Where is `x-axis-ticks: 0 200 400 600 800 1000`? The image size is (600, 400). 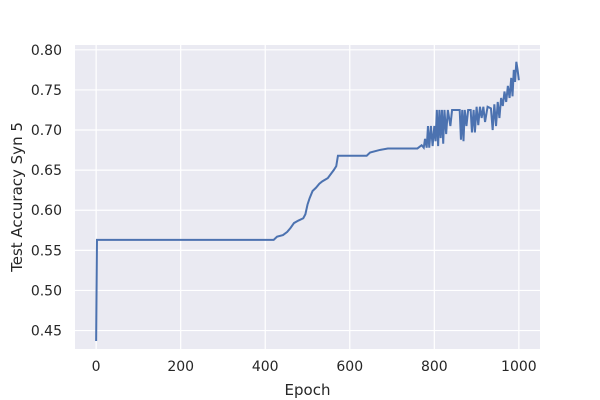 x-axis-ticks: 0 200 400 600 800 1000 is located at coordinates (314, 367).